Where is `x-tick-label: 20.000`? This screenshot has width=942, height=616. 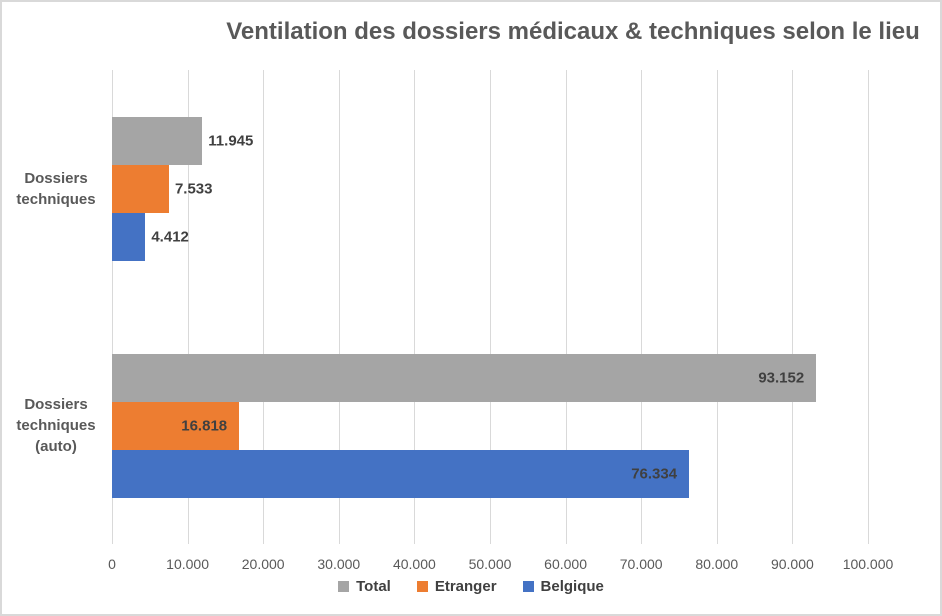
x-tick-label: 20.000 is located at coordinates (263, 564).